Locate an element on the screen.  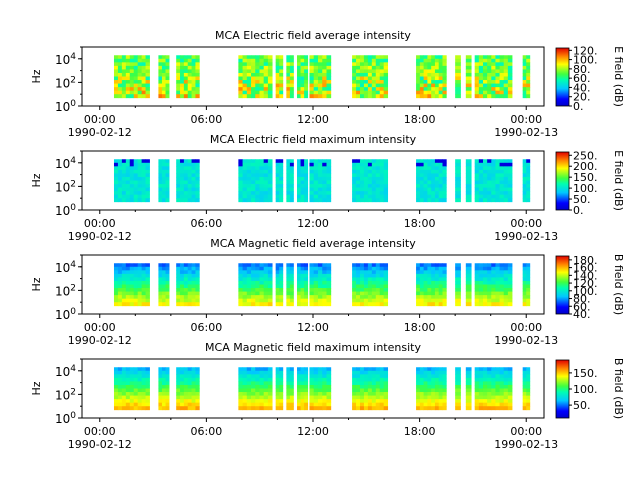
y-tick-base: 10 is located at coordinates (62, 211).